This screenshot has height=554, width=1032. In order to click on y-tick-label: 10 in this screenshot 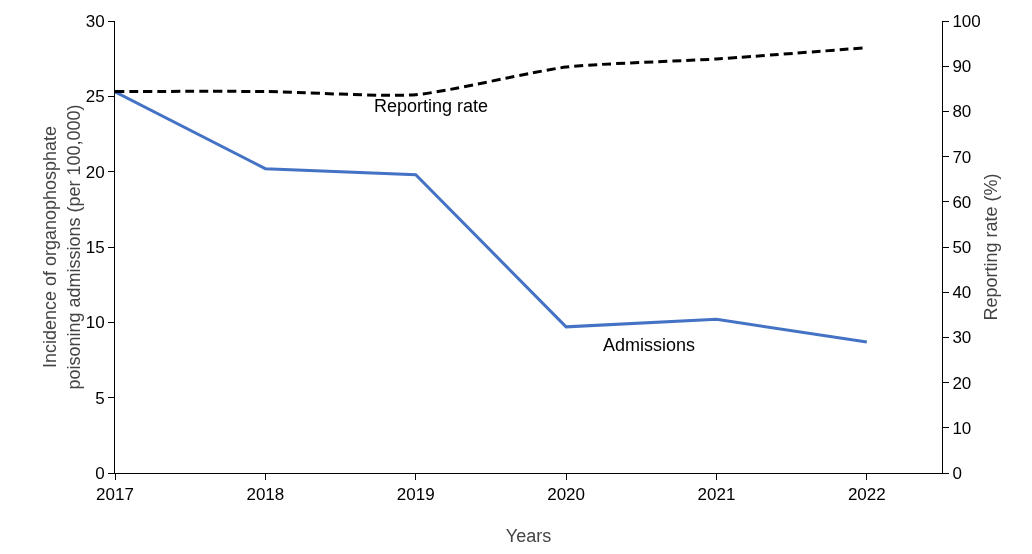, I will do `click(95, 323)`.